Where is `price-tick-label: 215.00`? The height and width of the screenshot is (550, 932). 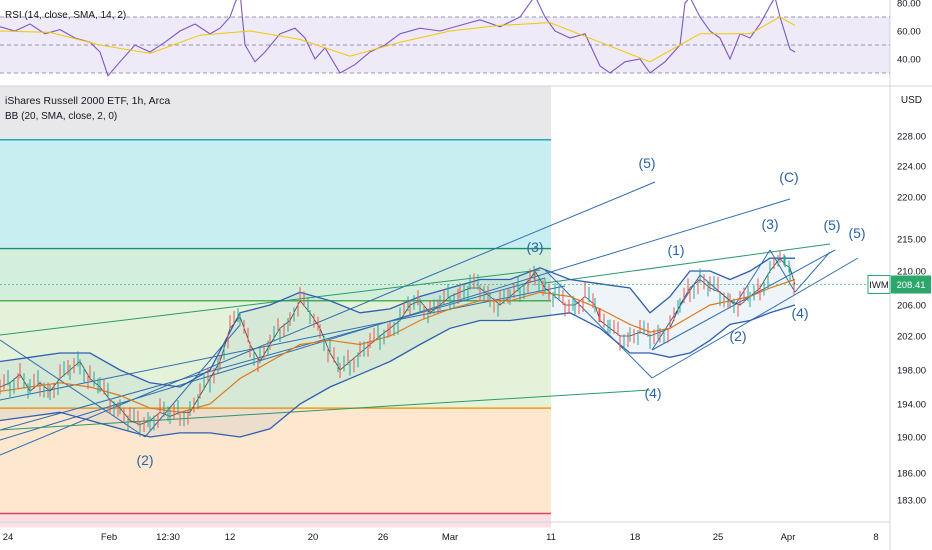 price-tick-label: 215.00 is located at coordinates (911, 240).